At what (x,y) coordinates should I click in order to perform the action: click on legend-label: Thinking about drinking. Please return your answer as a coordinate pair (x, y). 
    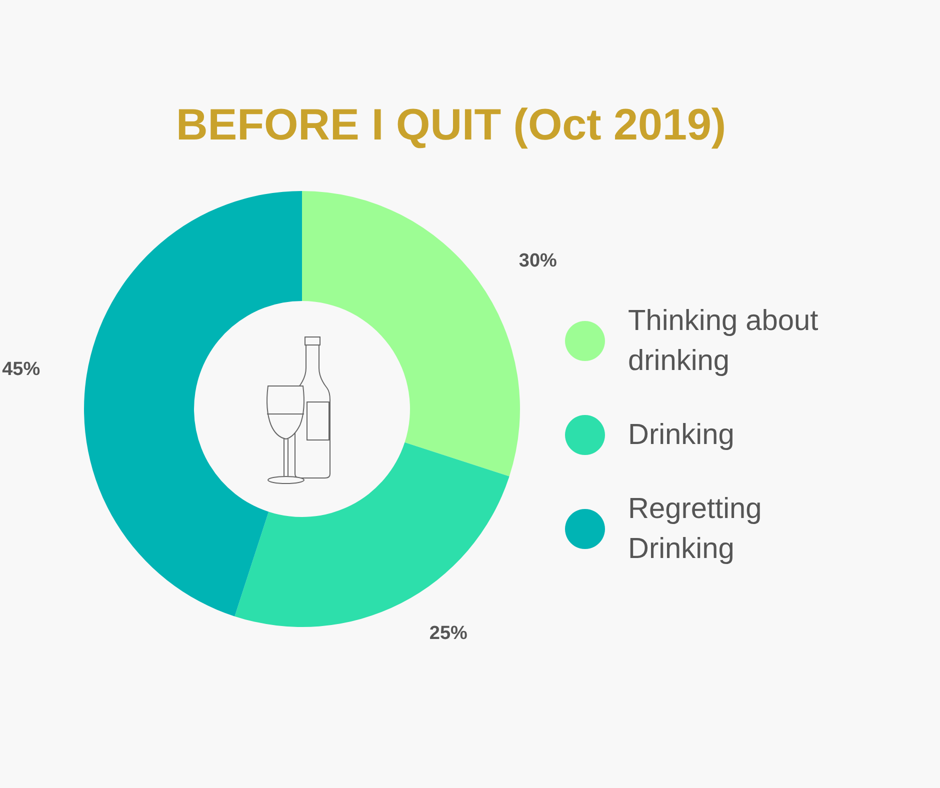
    Looking at the image, I should click on (727, 341).